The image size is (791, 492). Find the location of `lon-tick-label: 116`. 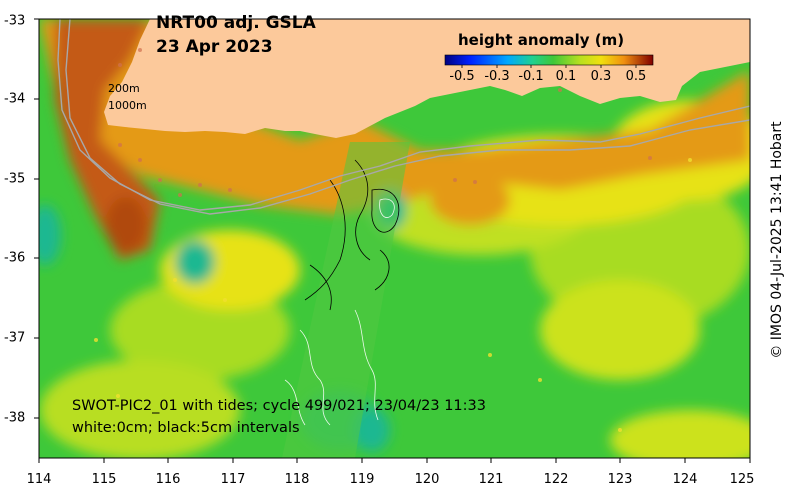

lon-tick-label: 116 is located at coordinates (168, 479).